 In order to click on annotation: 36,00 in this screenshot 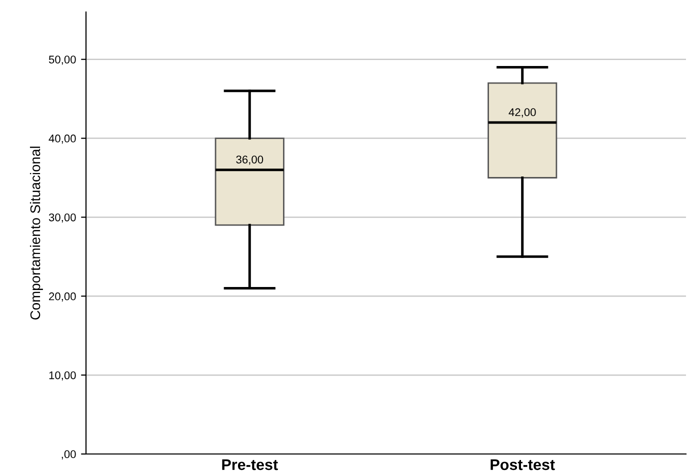, I will do `click(250, 160)`.